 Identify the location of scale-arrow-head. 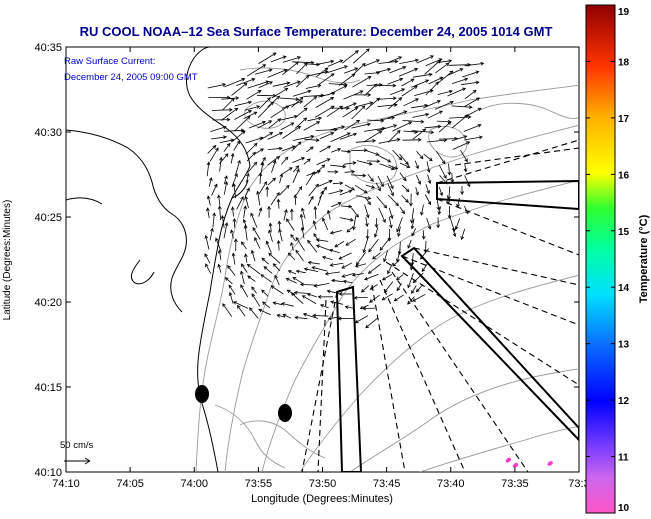
(87, 461).